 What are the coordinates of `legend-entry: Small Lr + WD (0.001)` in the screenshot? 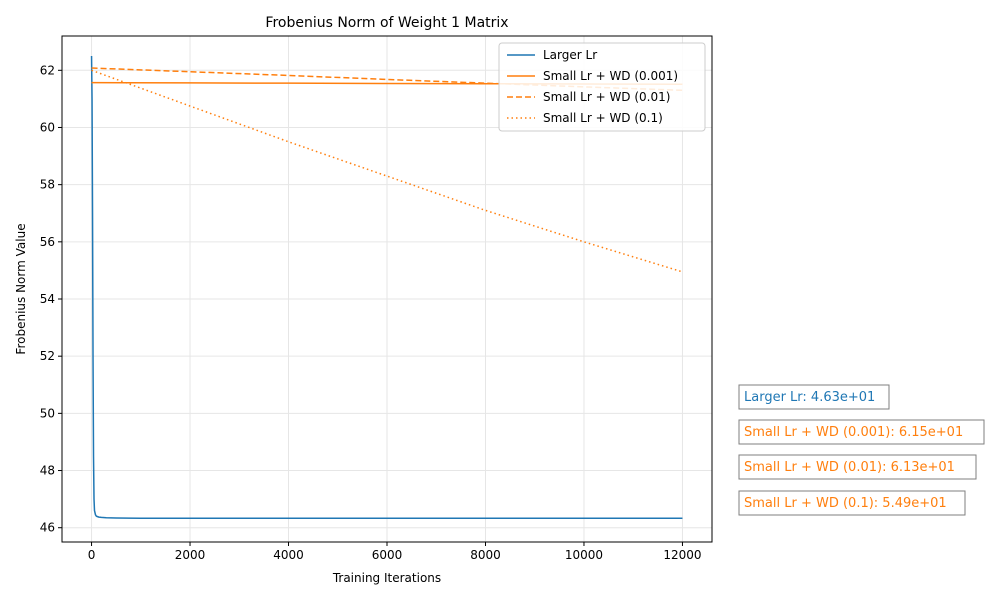 It's located at (610, 76).